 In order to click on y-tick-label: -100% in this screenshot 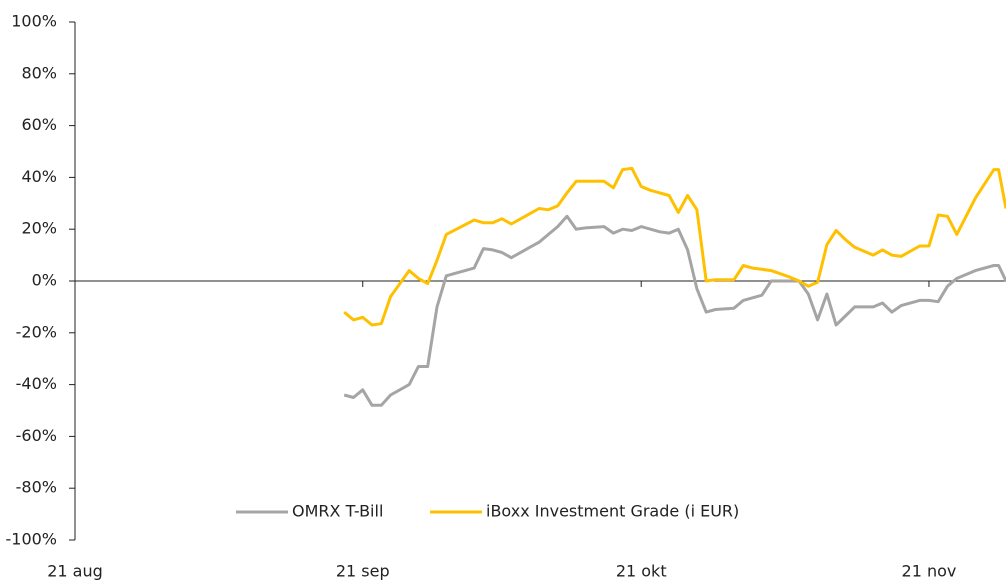, I will do `click(31, 539)`.